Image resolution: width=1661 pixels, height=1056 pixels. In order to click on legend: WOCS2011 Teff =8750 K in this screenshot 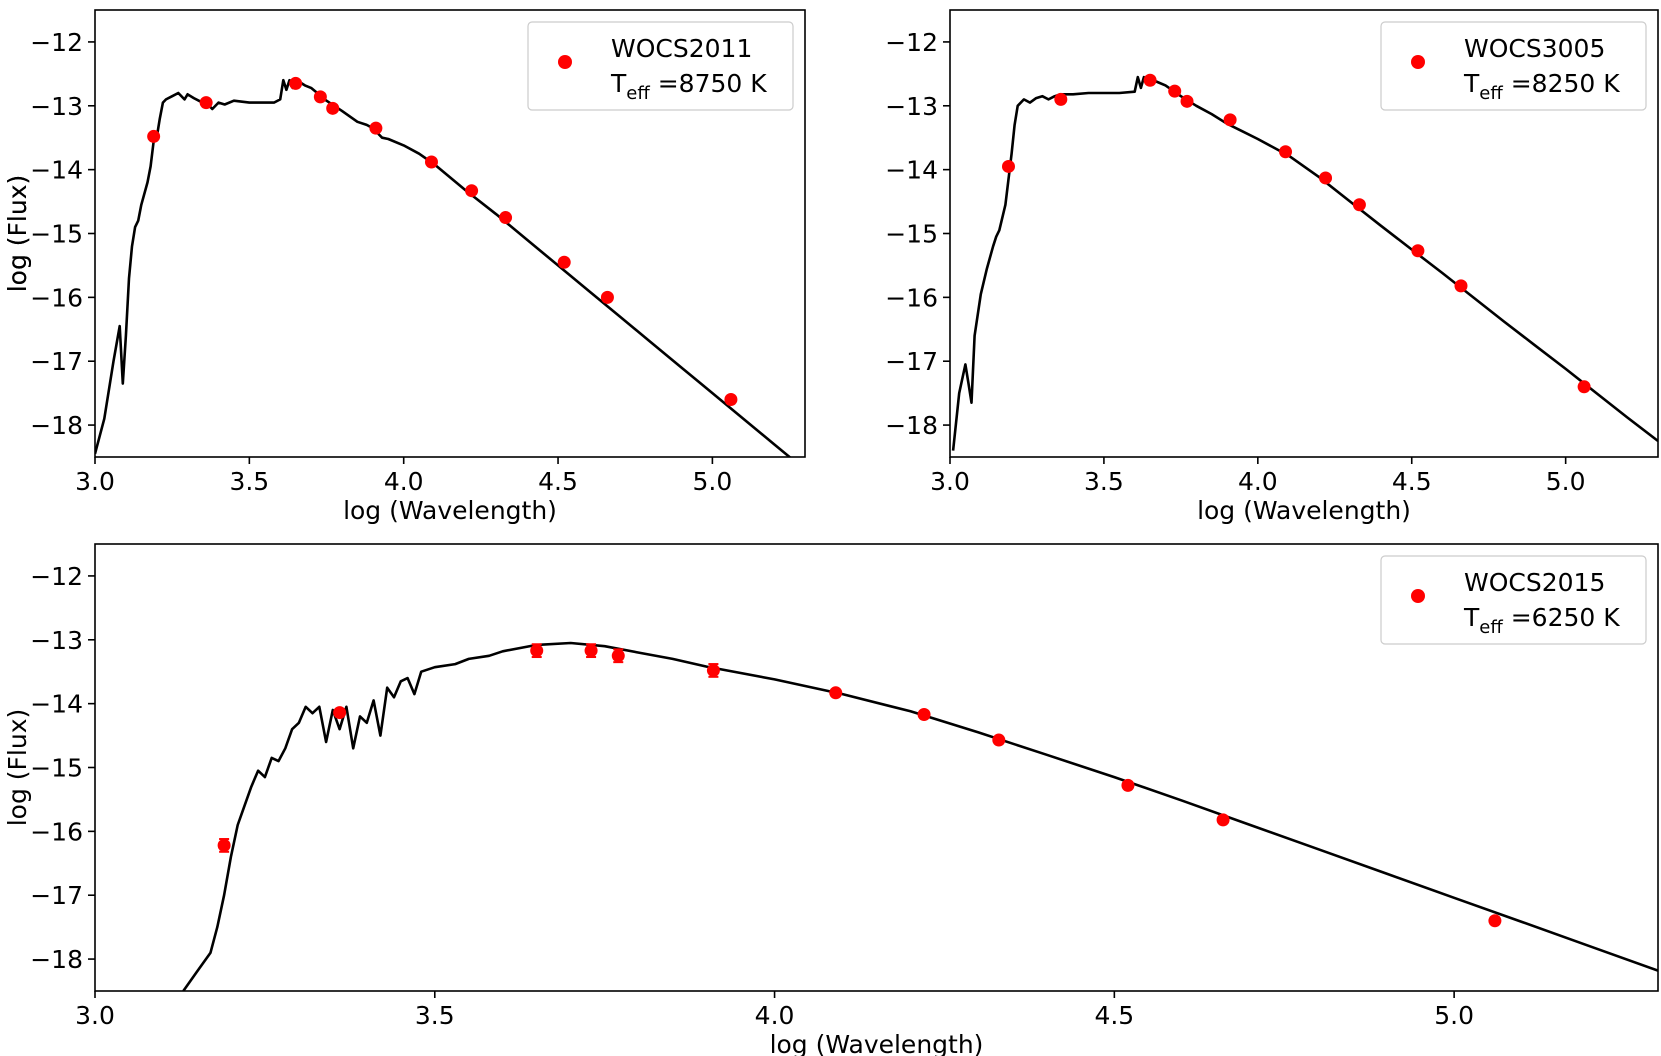, I will do `click(660, 66)`.